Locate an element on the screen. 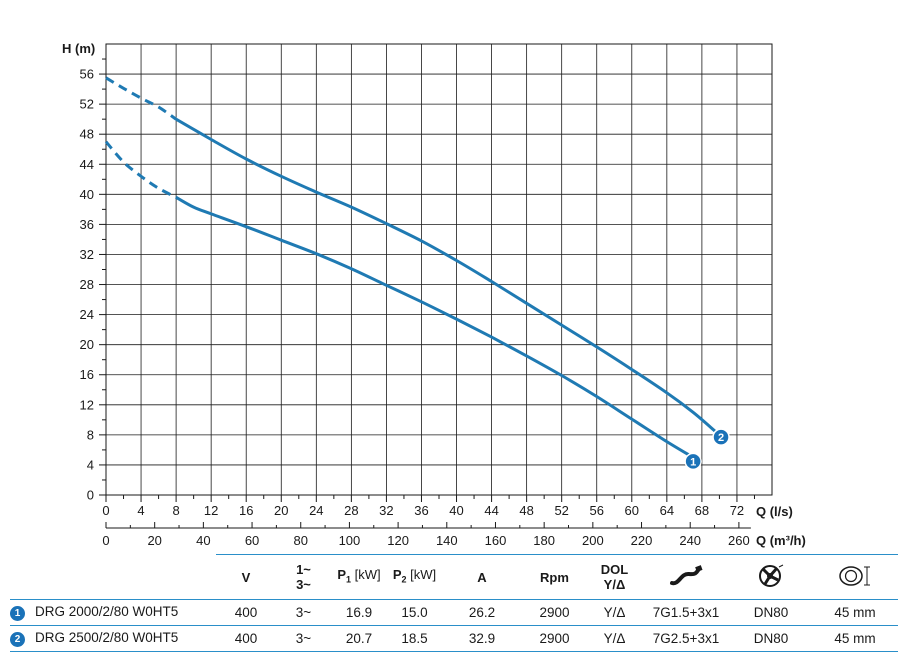 The width and height of the screenshot is (910, 660). free-passage-icon is located at coordinates (854, 575).